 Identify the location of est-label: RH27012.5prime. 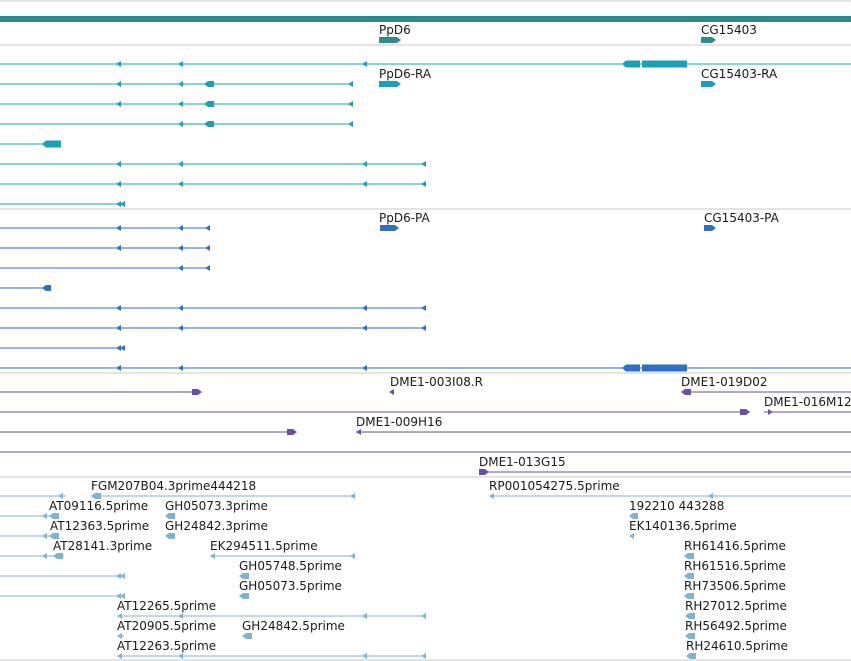
(736, 606).